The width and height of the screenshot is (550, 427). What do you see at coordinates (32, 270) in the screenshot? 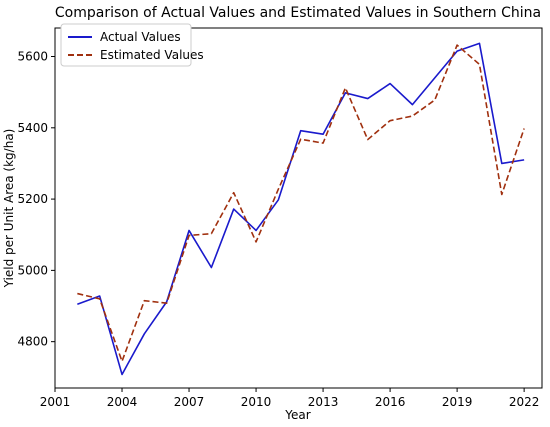
I see `y-tick-label: 5000` at bounding box center [32, 270].